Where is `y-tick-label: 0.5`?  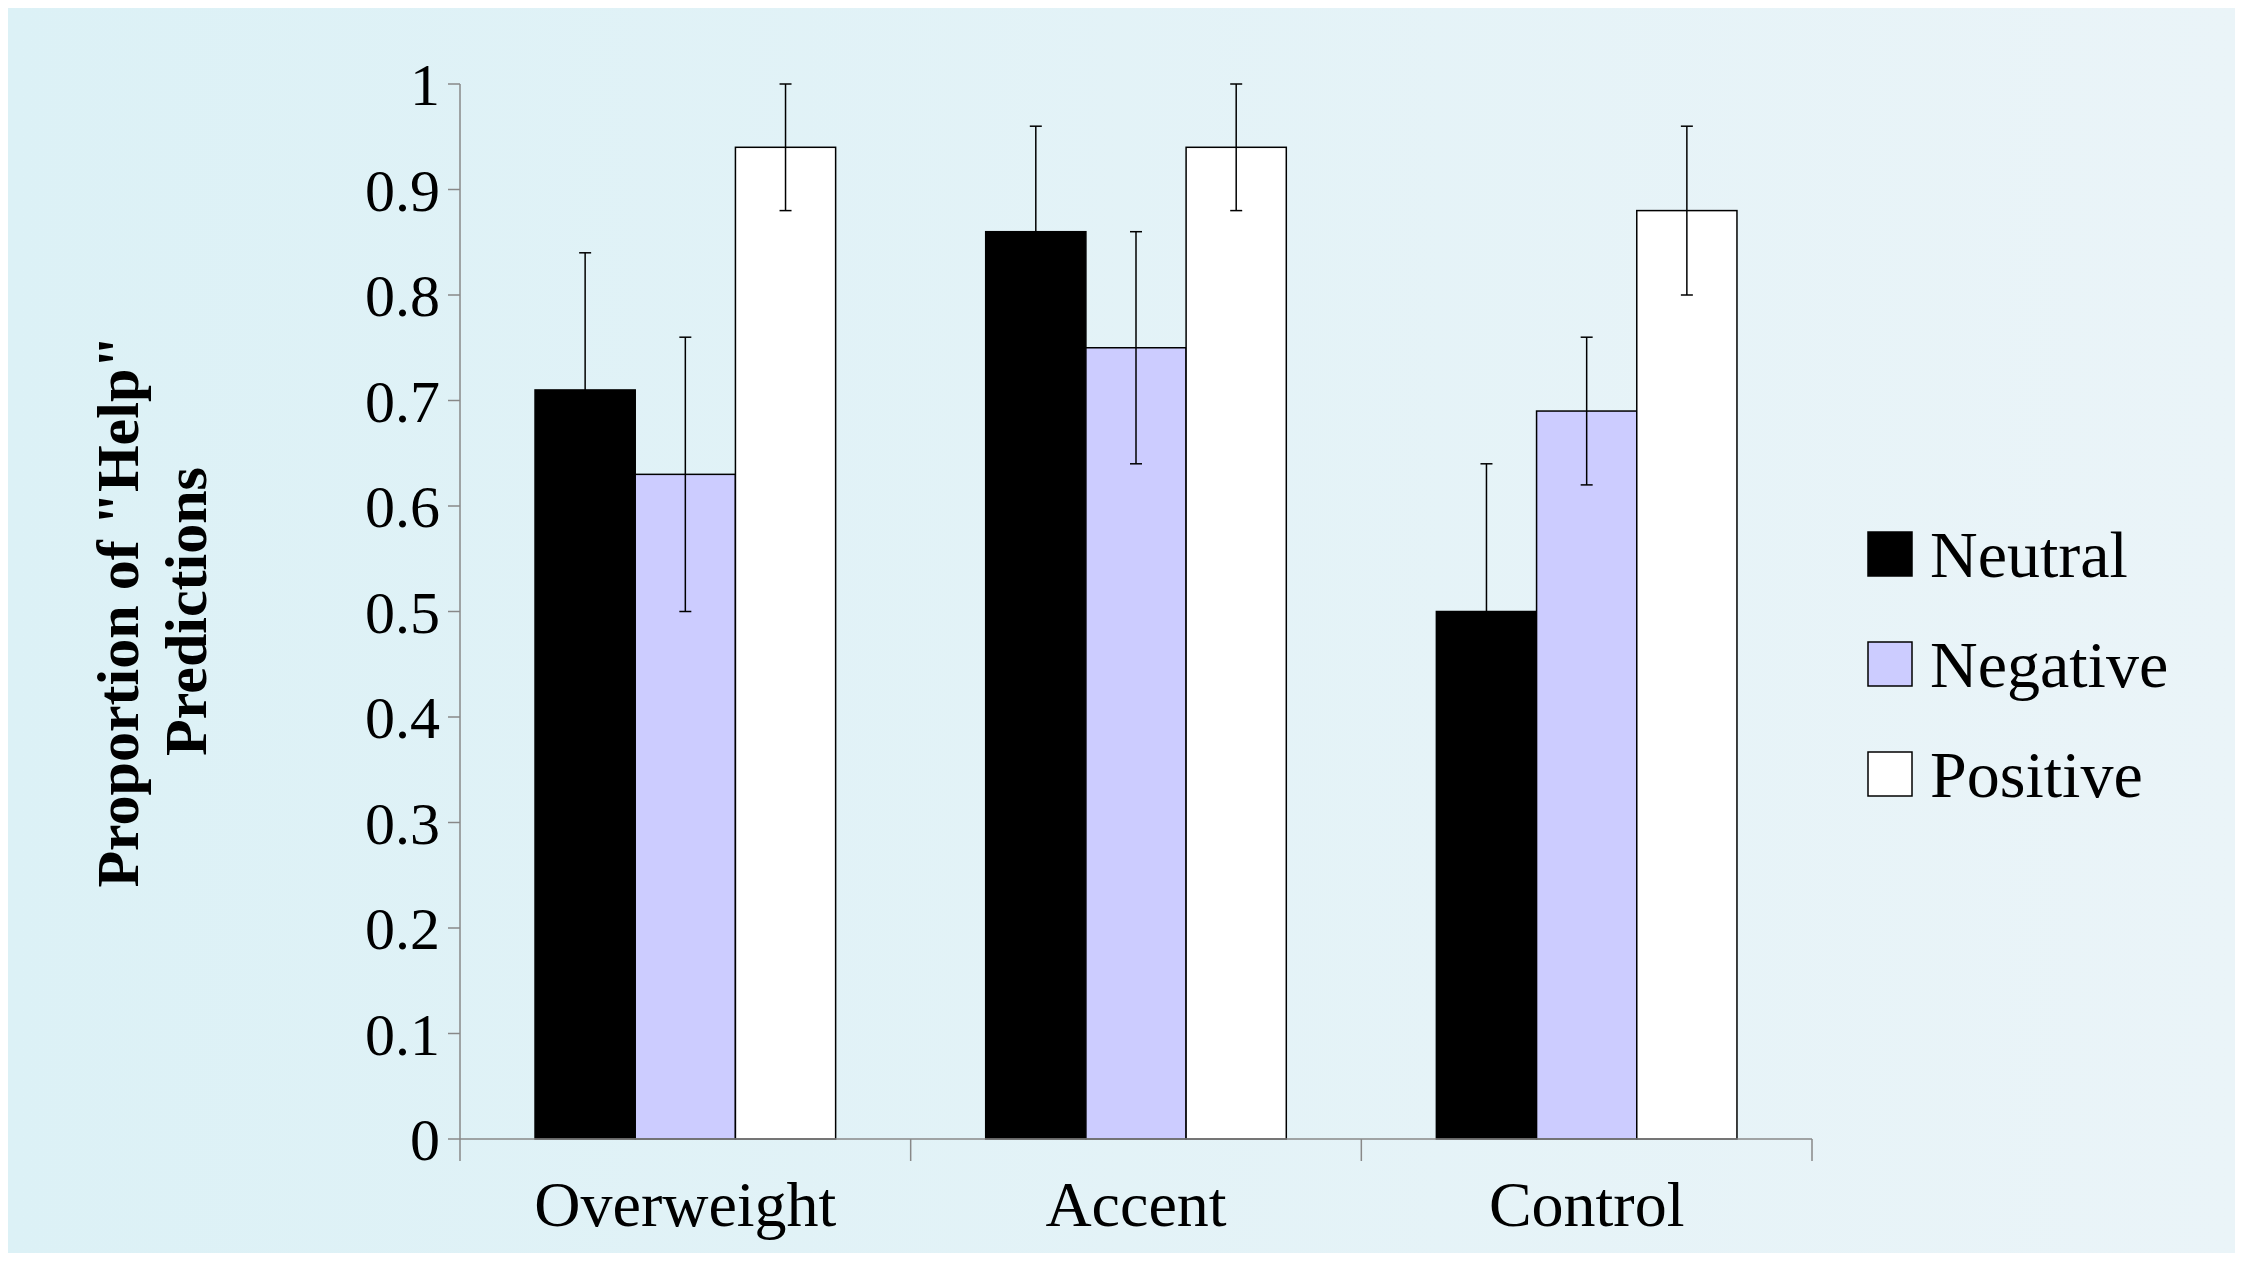 y-tick-label: 0.5 is located at coordinates (402, 612).